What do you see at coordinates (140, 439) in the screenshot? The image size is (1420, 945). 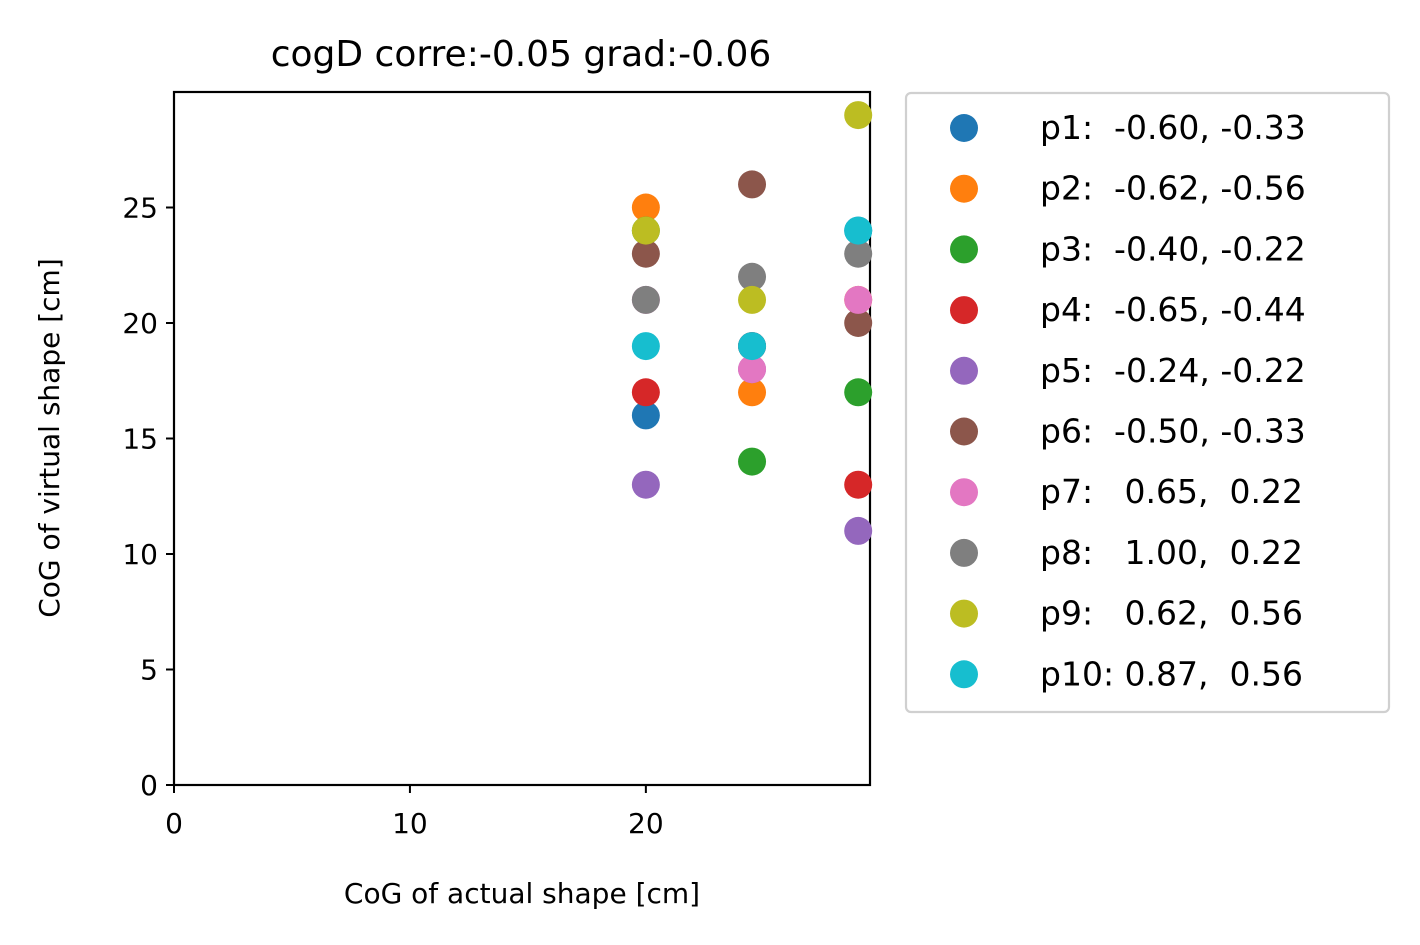 I see `y-tick-label: 15` at bounding box center [140, 439].